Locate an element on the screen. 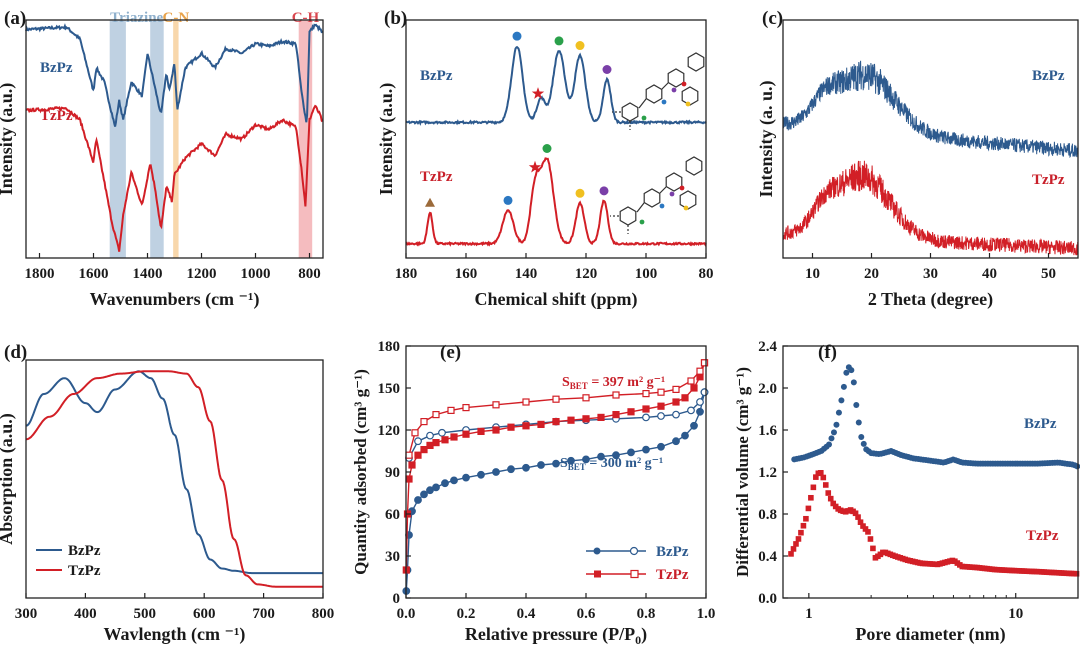  legend-label: BzPz is located at coordinates (672, 552).